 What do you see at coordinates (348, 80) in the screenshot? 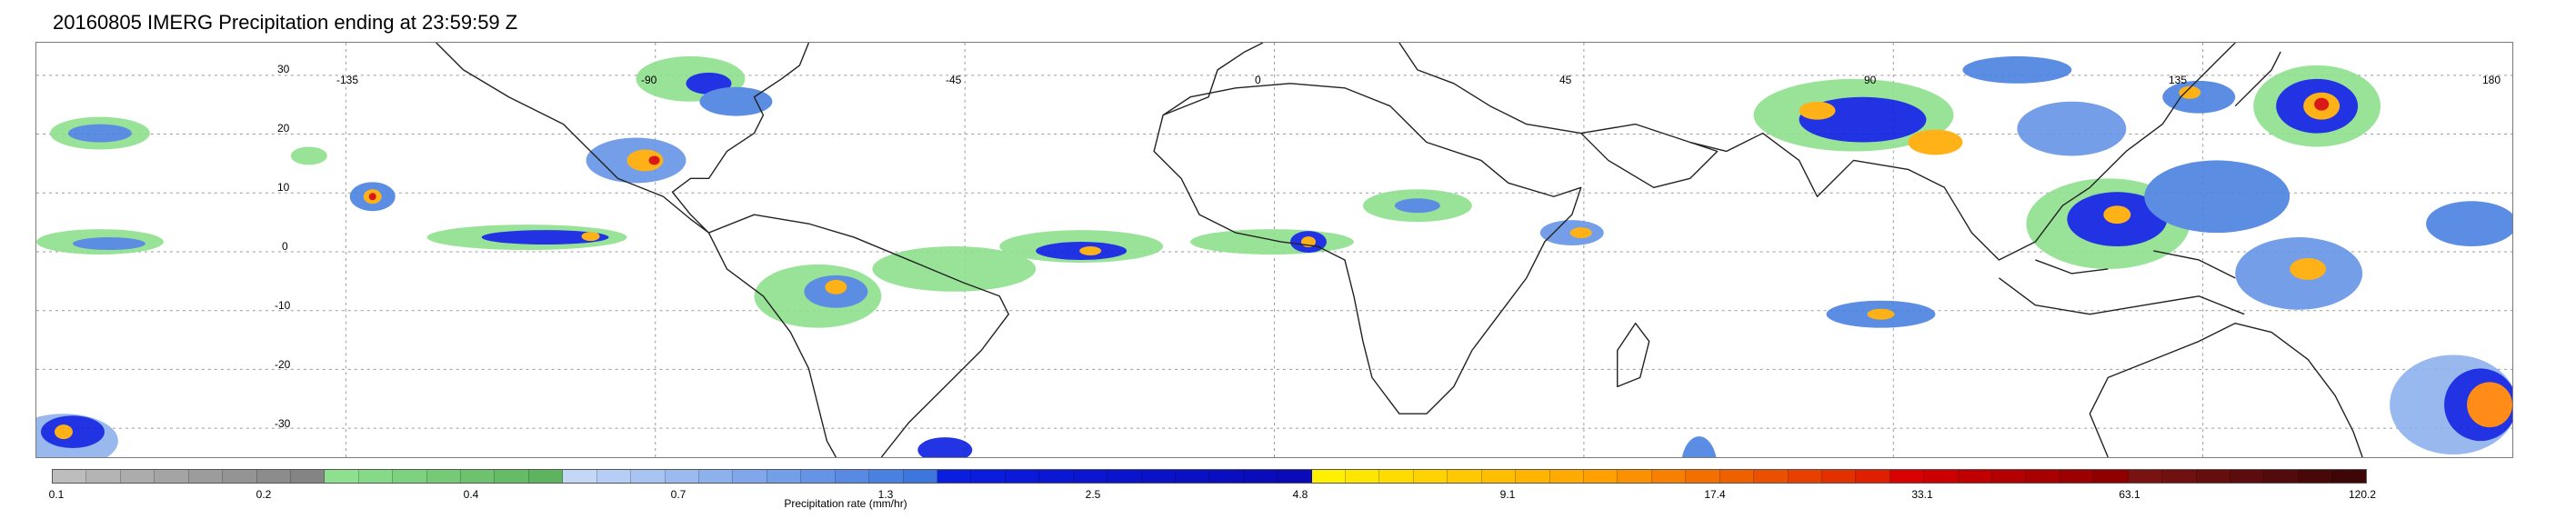
I see `lon-label: -135` at bounding box center [348, 80].